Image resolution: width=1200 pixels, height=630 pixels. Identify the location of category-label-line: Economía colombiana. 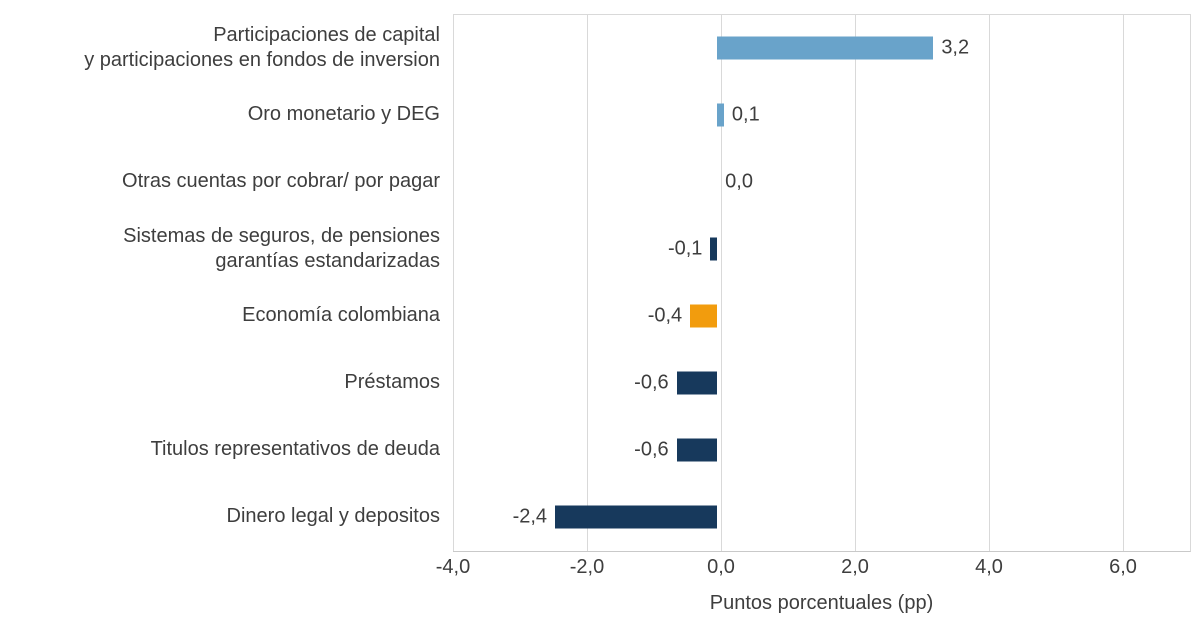
(341, 315).